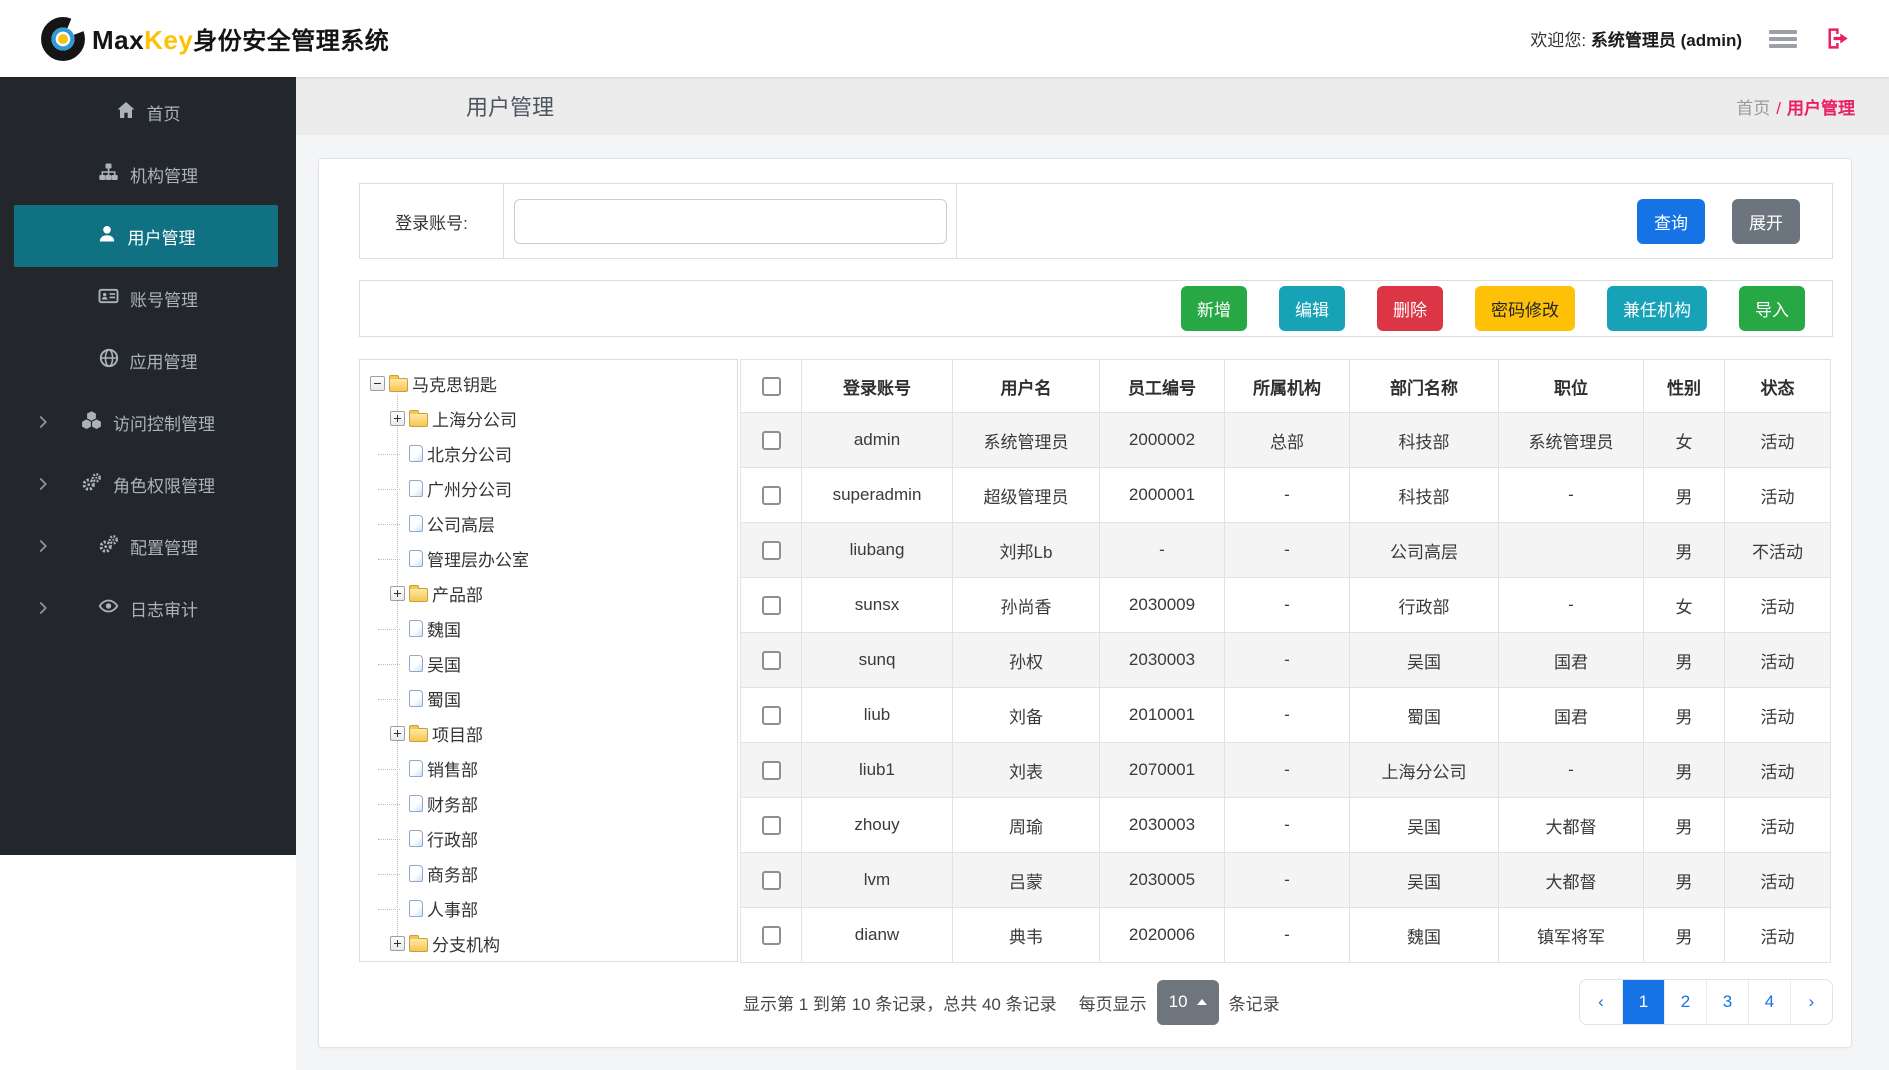 The image size is (1889, 1070). Describe the element at coordinates (551, 698) in the screenshot. I see `tree-node: 蜀国` at that location.